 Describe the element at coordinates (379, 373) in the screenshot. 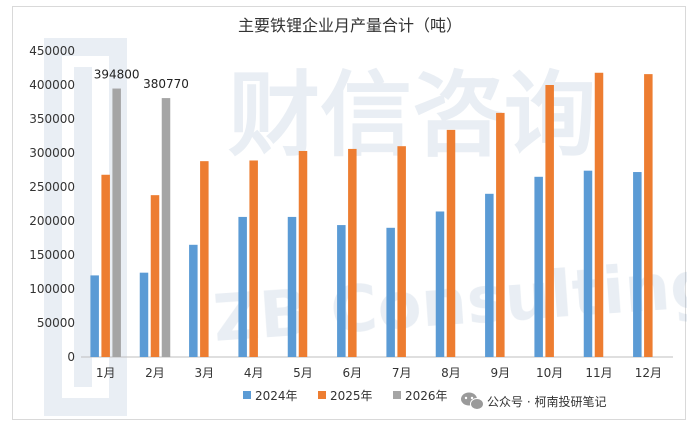

I see `x-axis: 1月 2月 3月 4月 5月 6月 7月 8月 9月 10月 11月 12月` at that location.